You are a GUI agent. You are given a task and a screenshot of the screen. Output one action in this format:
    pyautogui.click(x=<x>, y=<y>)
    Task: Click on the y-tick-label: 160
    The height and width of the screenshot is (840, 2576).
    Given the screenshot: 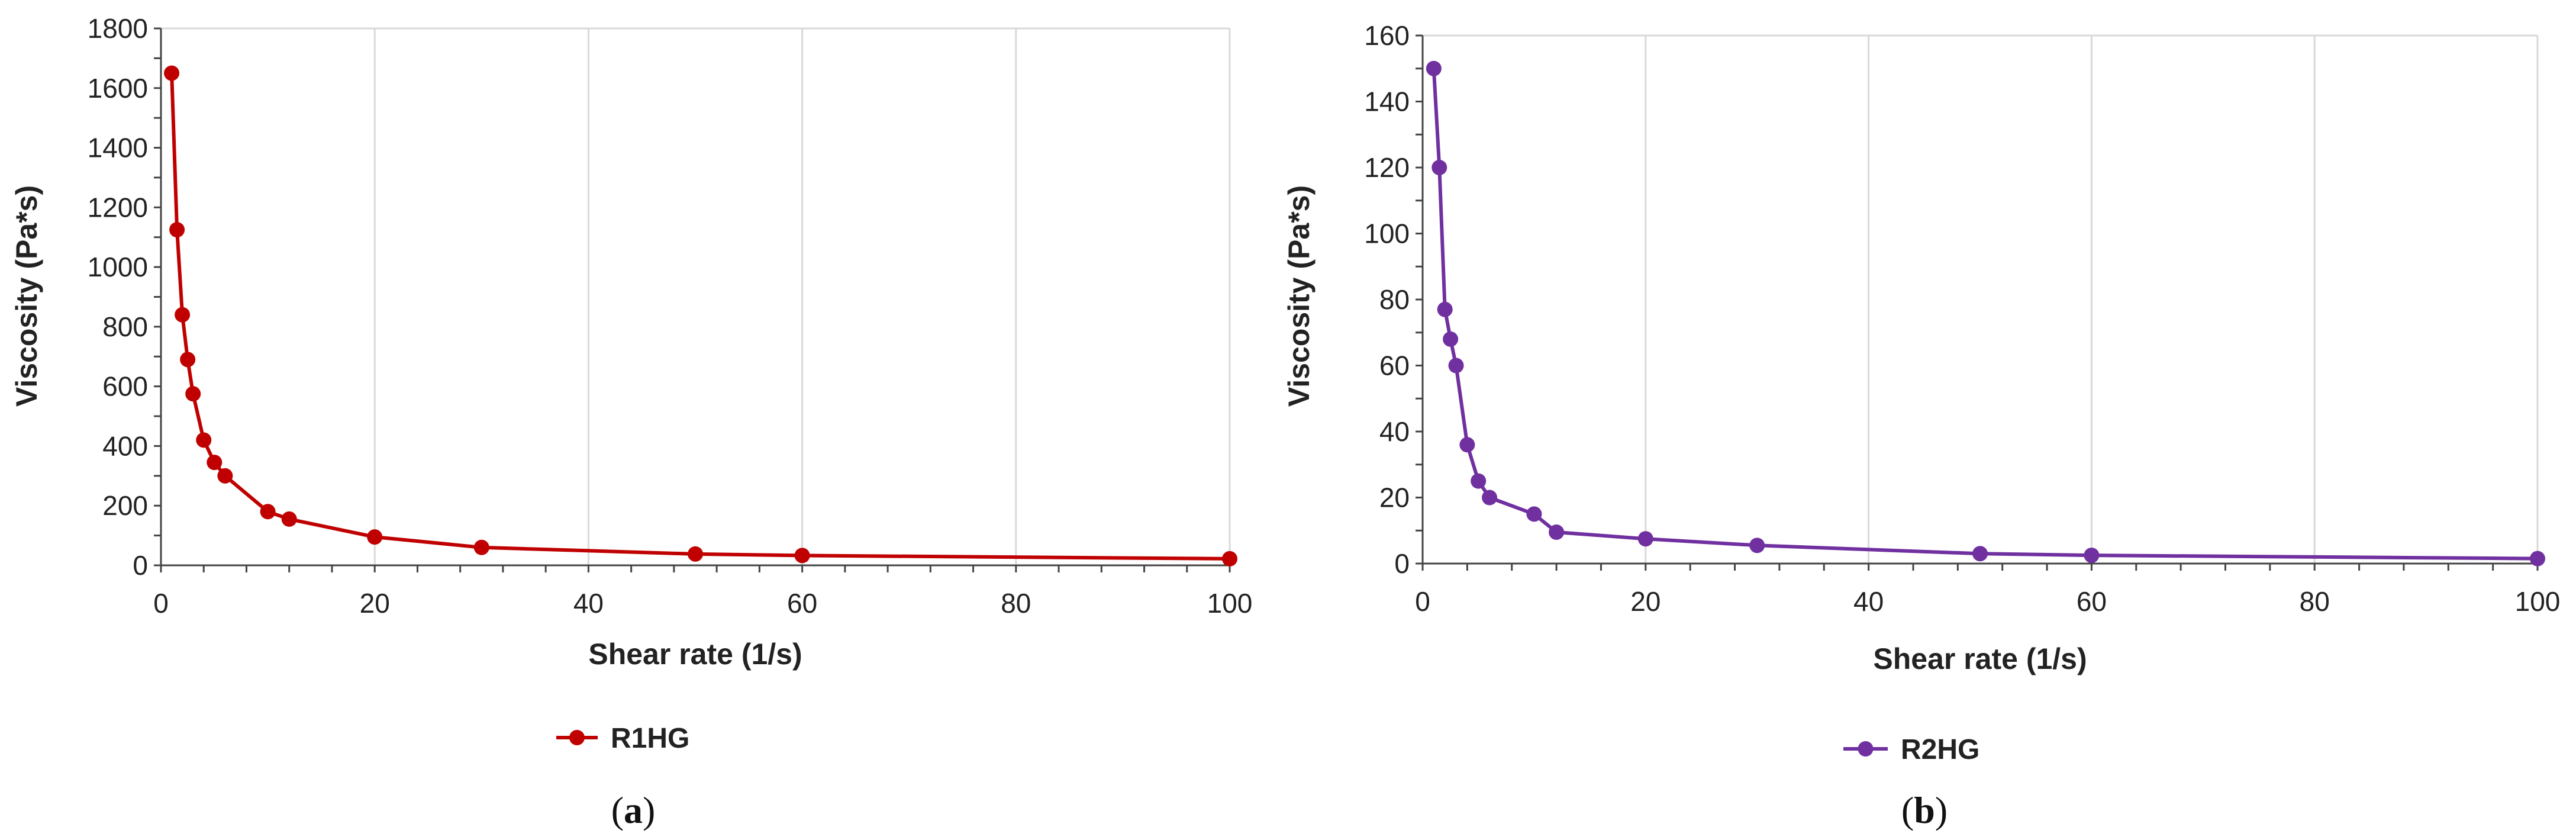 What is the action you would take?
    pyautogui.click(x=1387, y=35)
    